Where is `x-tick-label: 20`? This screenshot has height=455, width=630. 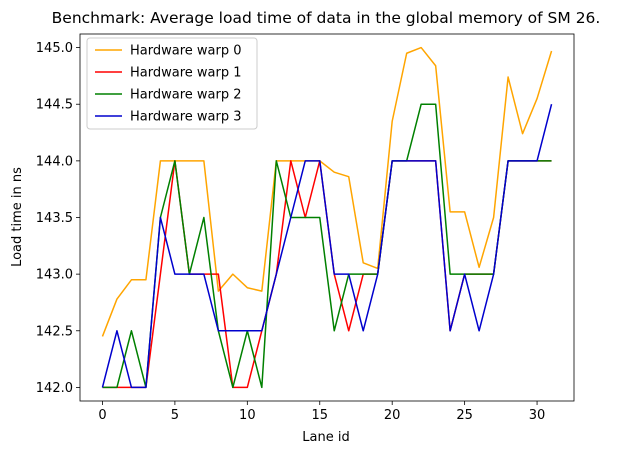
x-tick-label: 20 is located at coordinates (392, 415).